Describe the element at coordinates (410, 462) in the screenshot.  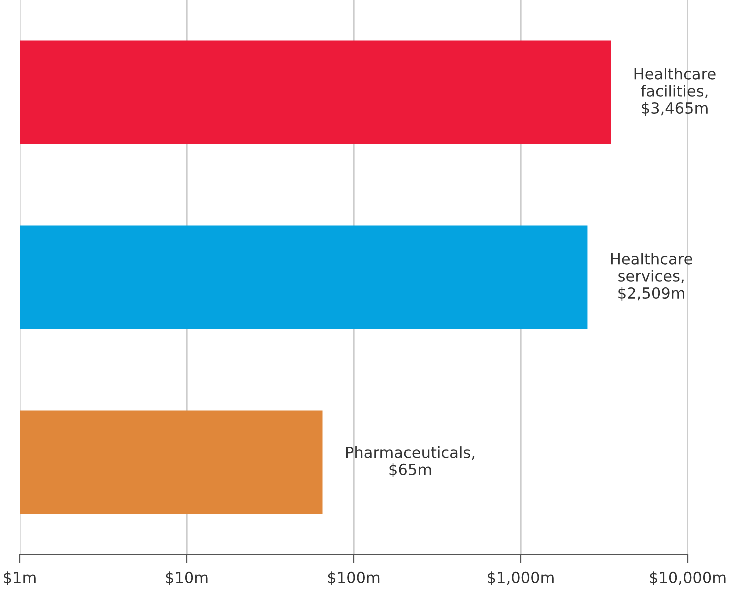
I see `data-label: Pharmaceuticals, $65m` at that location.